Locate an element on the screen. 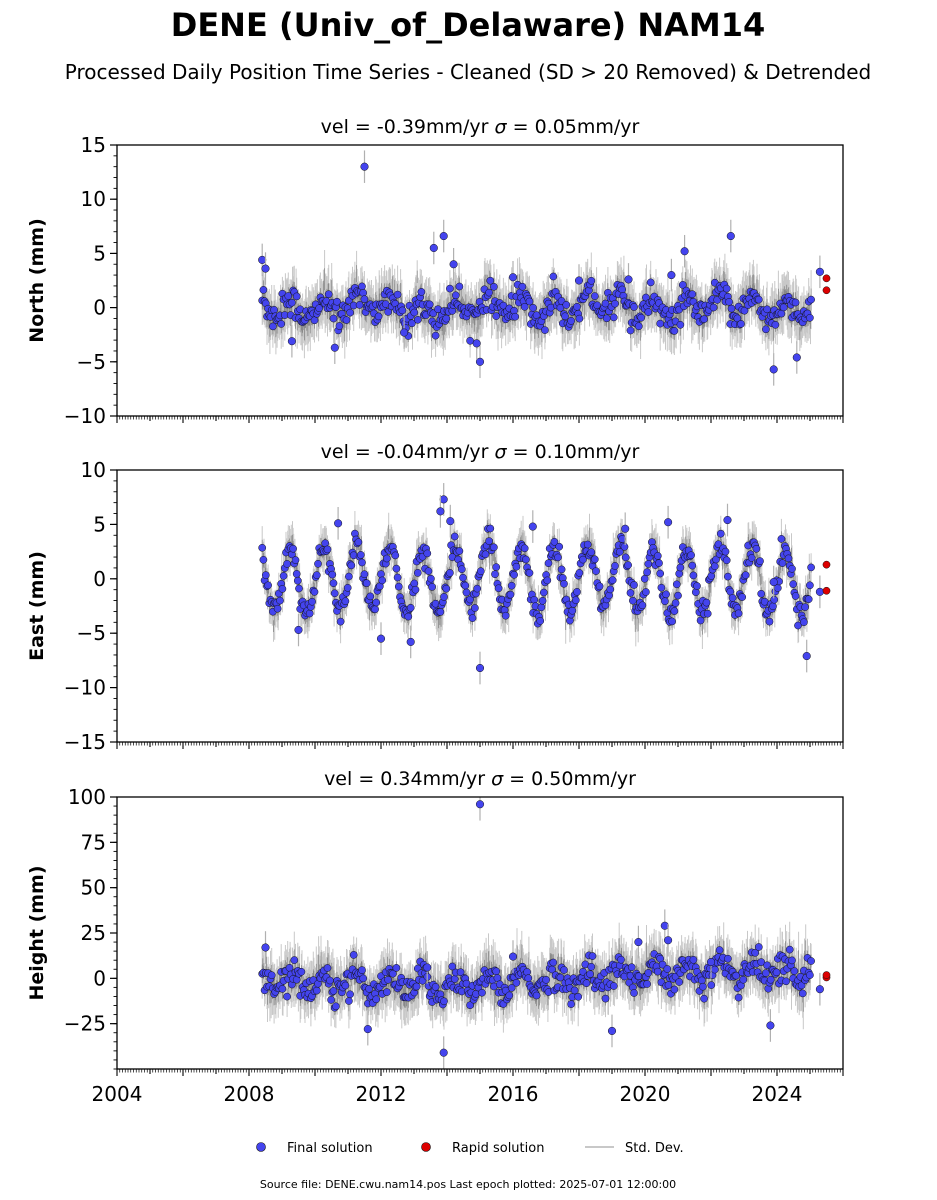 The width and height of the screenshot is (937, 1200). panel-ylabel: East (mm) is located at coordinates (37, 606).